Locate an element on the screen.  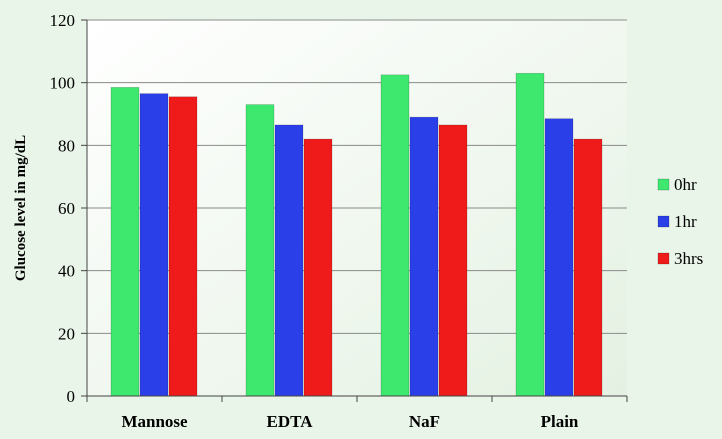
bar-mannose-3hrs is located at coordinates (183, 246).